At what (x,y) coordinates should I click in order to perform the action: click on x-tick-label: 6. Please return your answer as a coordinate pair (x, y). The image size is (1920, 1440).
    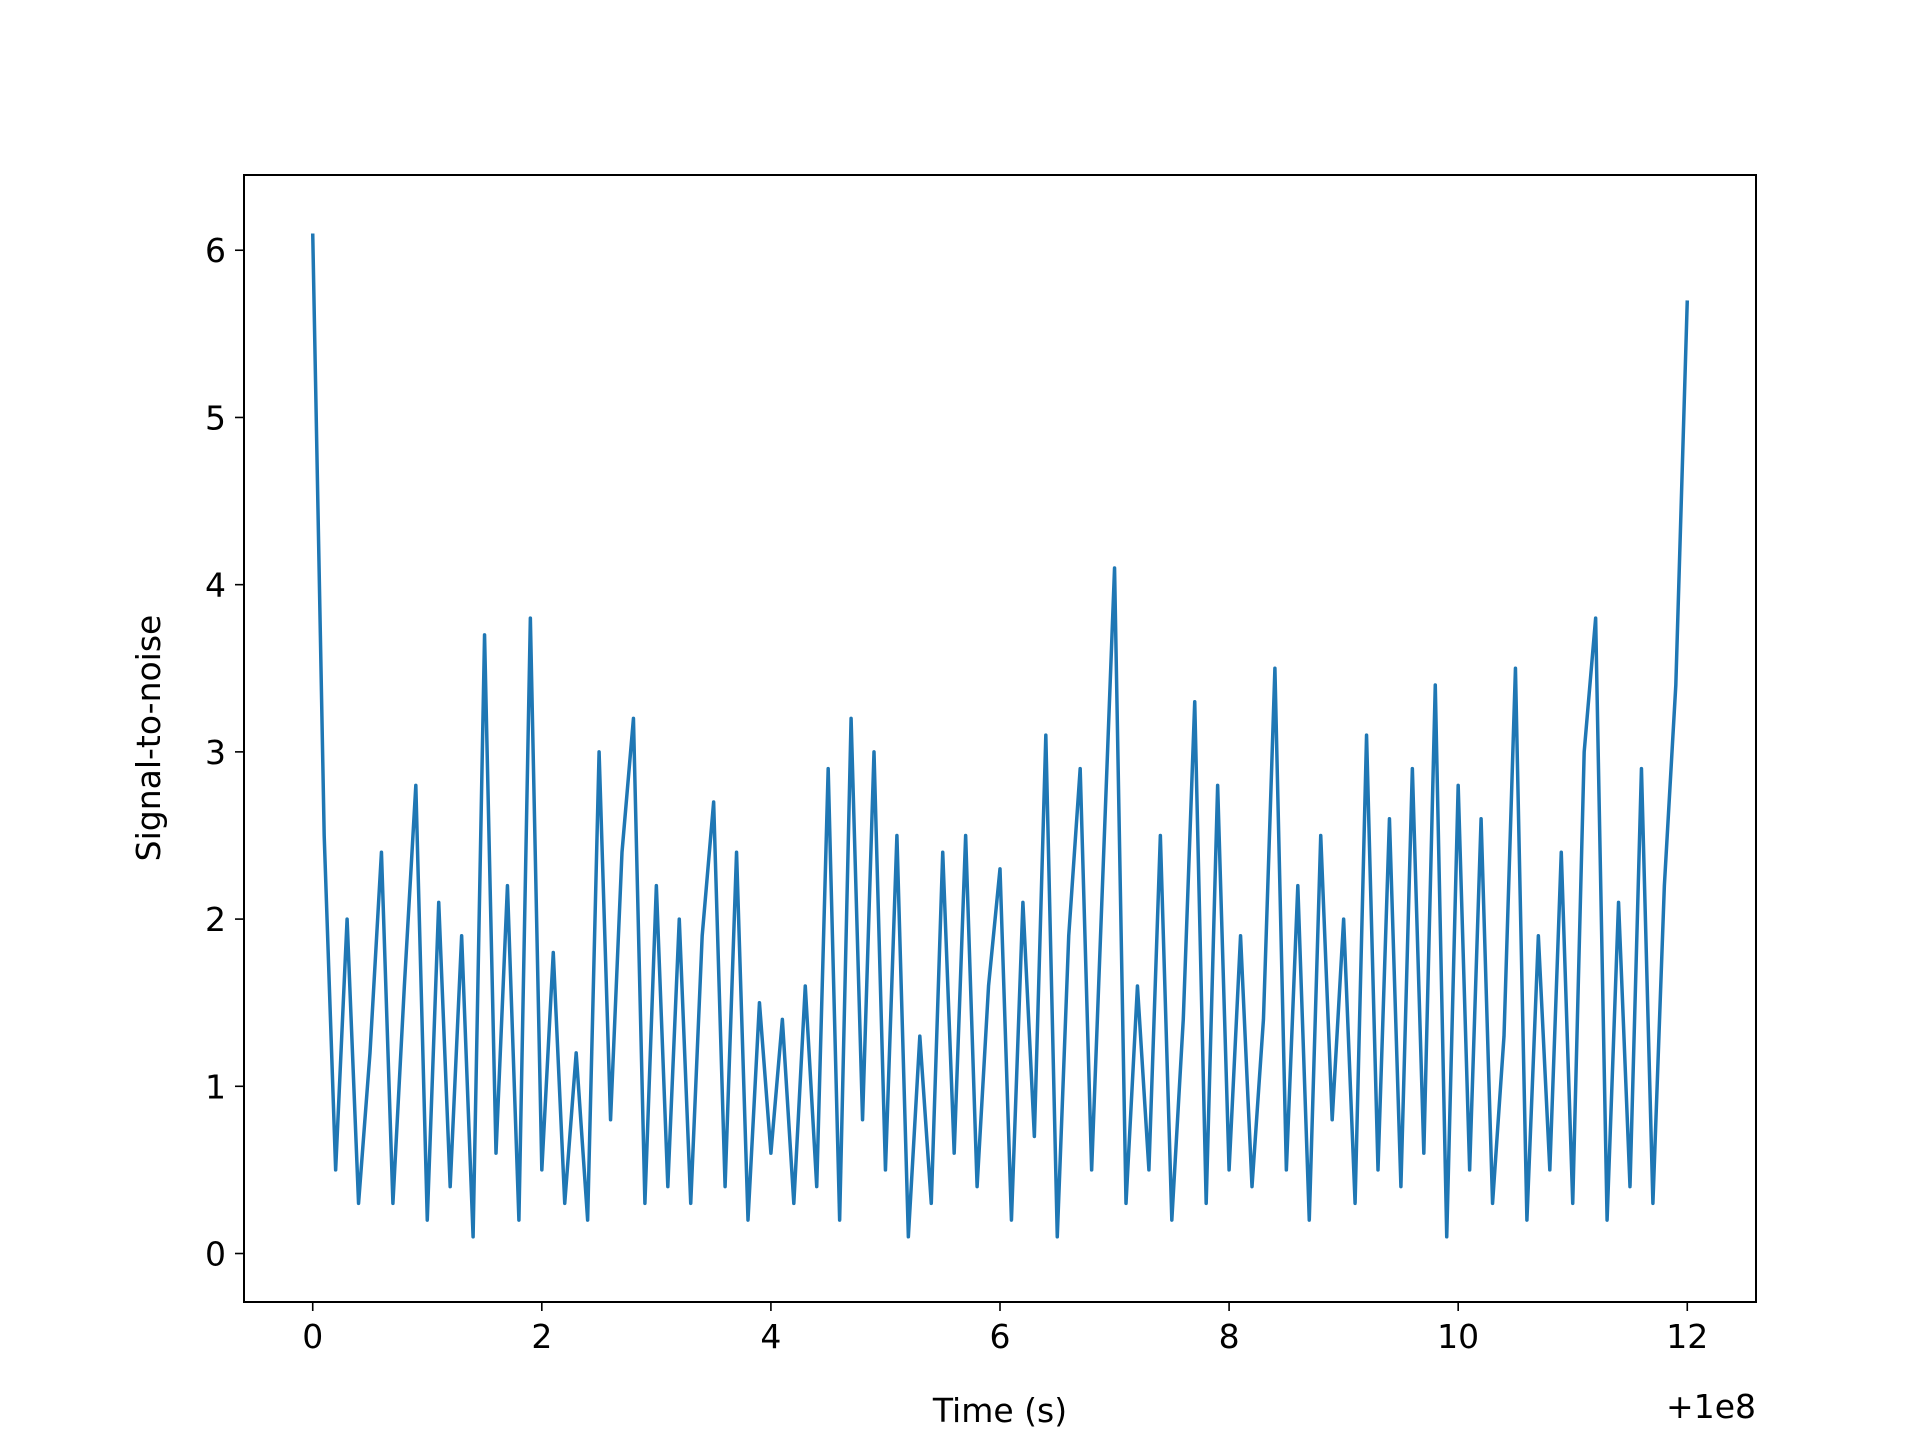
    Looking at the image, I should click on (1000, 1336).